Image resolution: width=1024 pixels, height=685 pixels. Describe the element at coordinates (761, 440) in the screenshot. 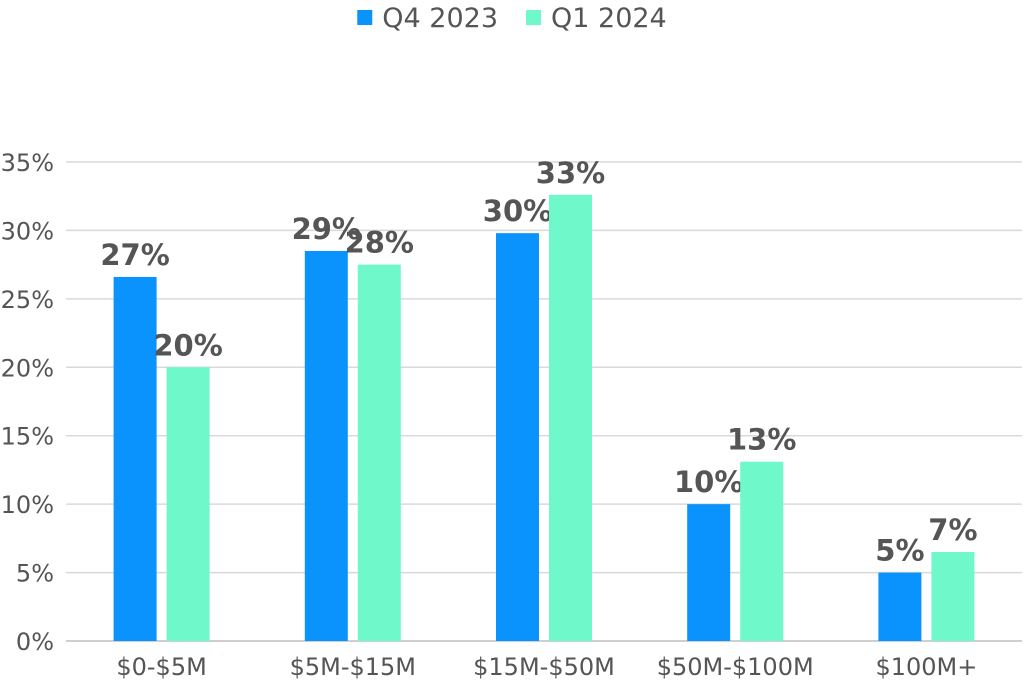

I see `data-label: 13%` at that location.